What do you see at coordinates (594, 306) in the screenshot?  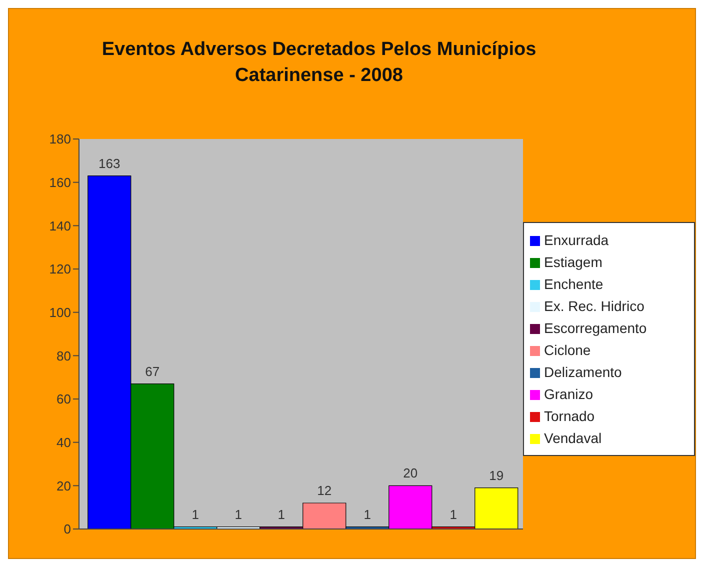 I see `legend-label: Ex. Rec. Hidrico` at bounding box center [594, 306].